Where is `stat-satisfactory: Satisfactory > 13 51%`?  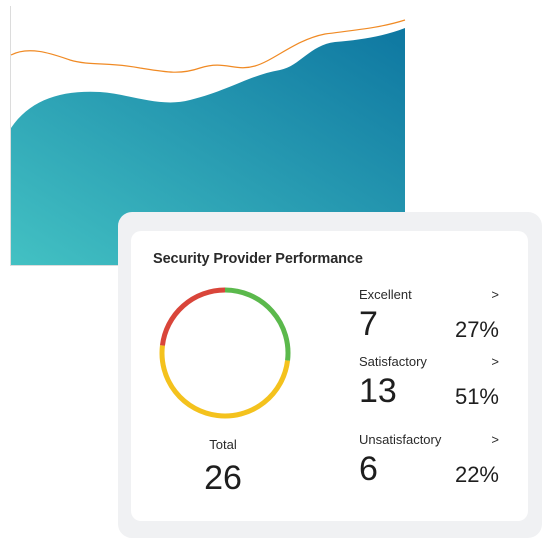 stat-satisfactory: Satisfactory > 13 51% is located at coordinates (429, 390).